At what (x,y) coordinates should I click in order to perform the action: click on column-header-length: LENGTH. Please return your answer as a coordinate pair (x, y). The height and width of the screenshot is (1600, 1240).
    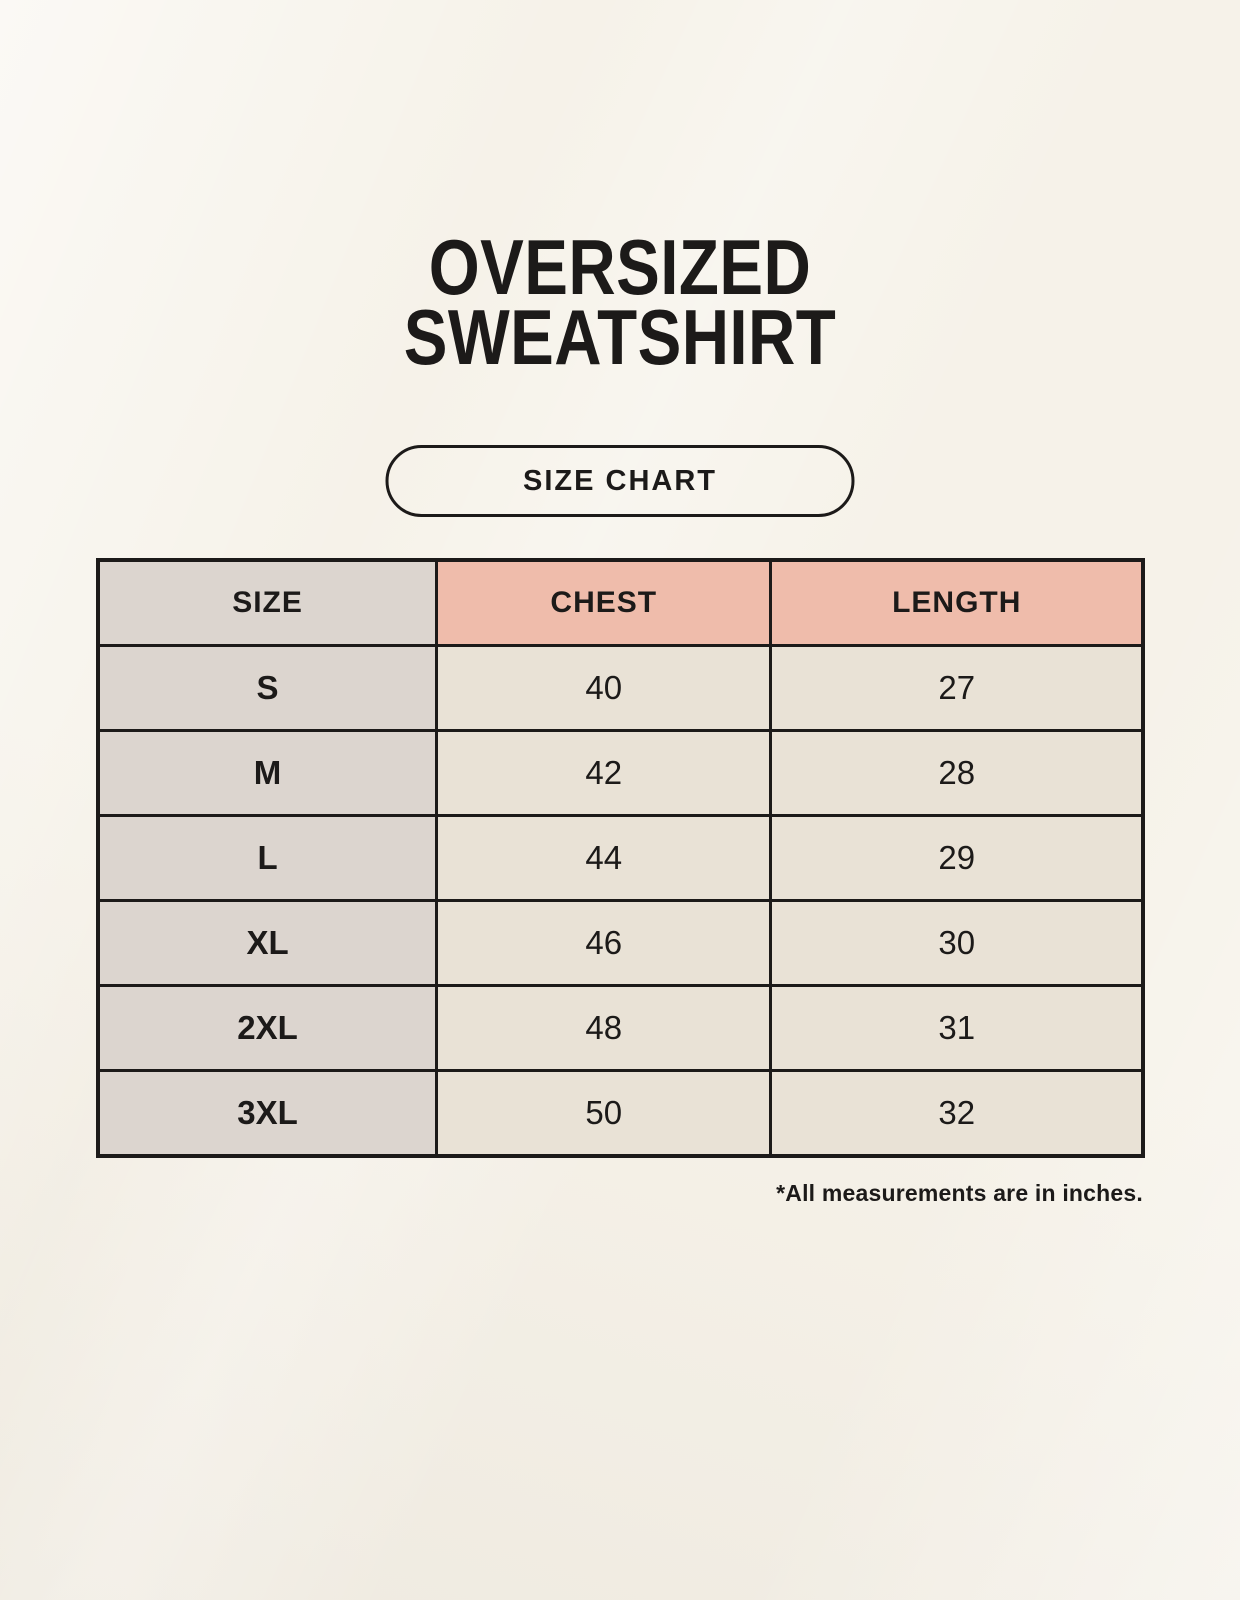
    Looking at the image, I should click on (957, 602).